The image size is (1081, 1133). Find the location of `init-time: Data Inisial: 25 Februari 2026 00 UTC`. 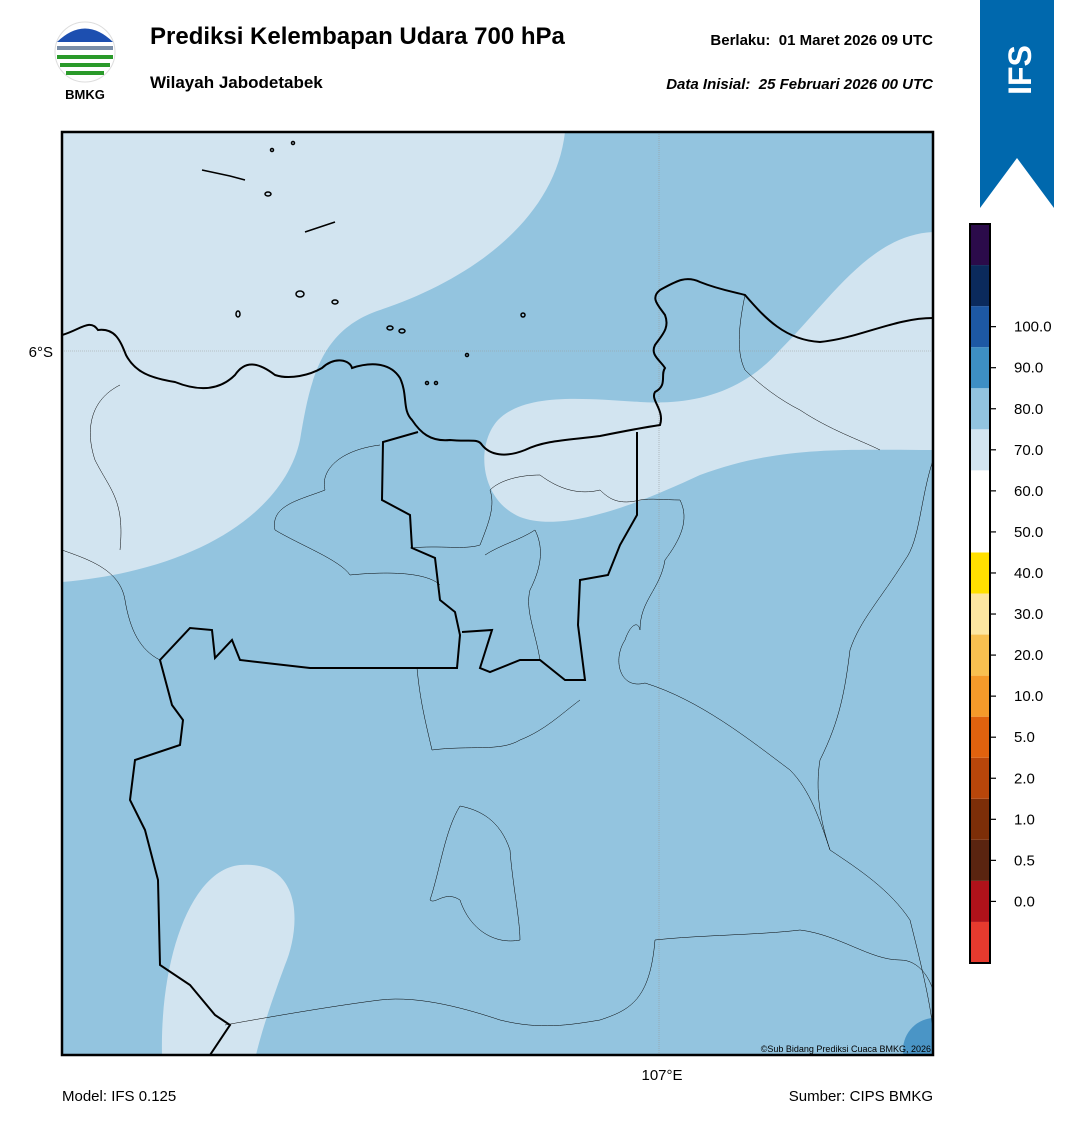

init-time: Data Inisial: 25 Februari 2026 00 UTC is located at coordinates (800, 84).